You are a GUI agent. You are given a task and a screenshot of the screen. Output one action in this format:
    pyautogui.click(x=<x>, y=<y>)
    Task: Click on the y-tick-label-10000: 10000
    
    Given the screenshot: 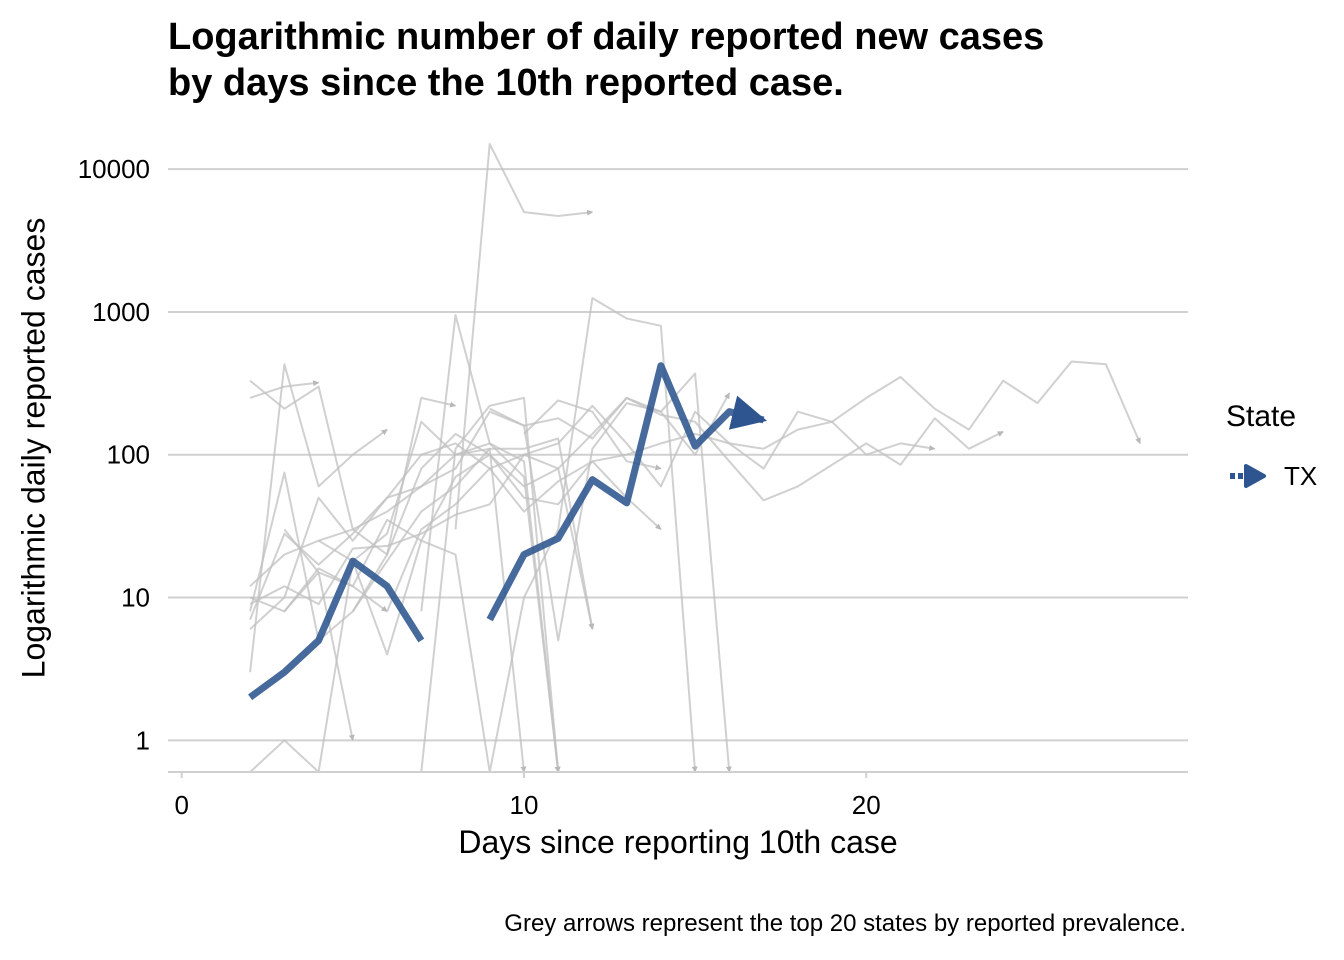 What is the action you would take?
    pyautogui.click(x=114, y=169)
    